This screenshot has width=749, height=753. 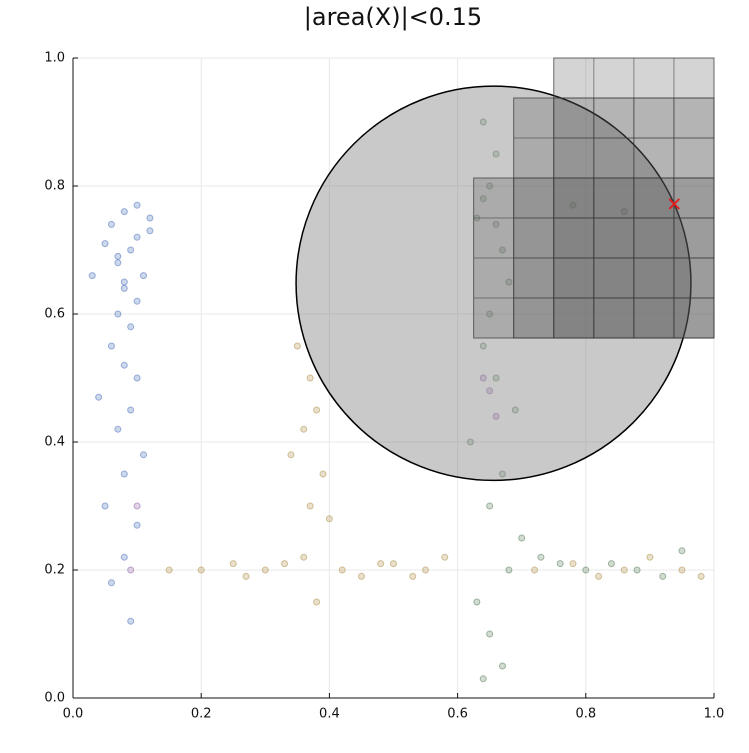 What do you see at coordinates (201, 714) in the screenshot?
I see `x-tick-label: 0.2` at bounding box center [201, 714].